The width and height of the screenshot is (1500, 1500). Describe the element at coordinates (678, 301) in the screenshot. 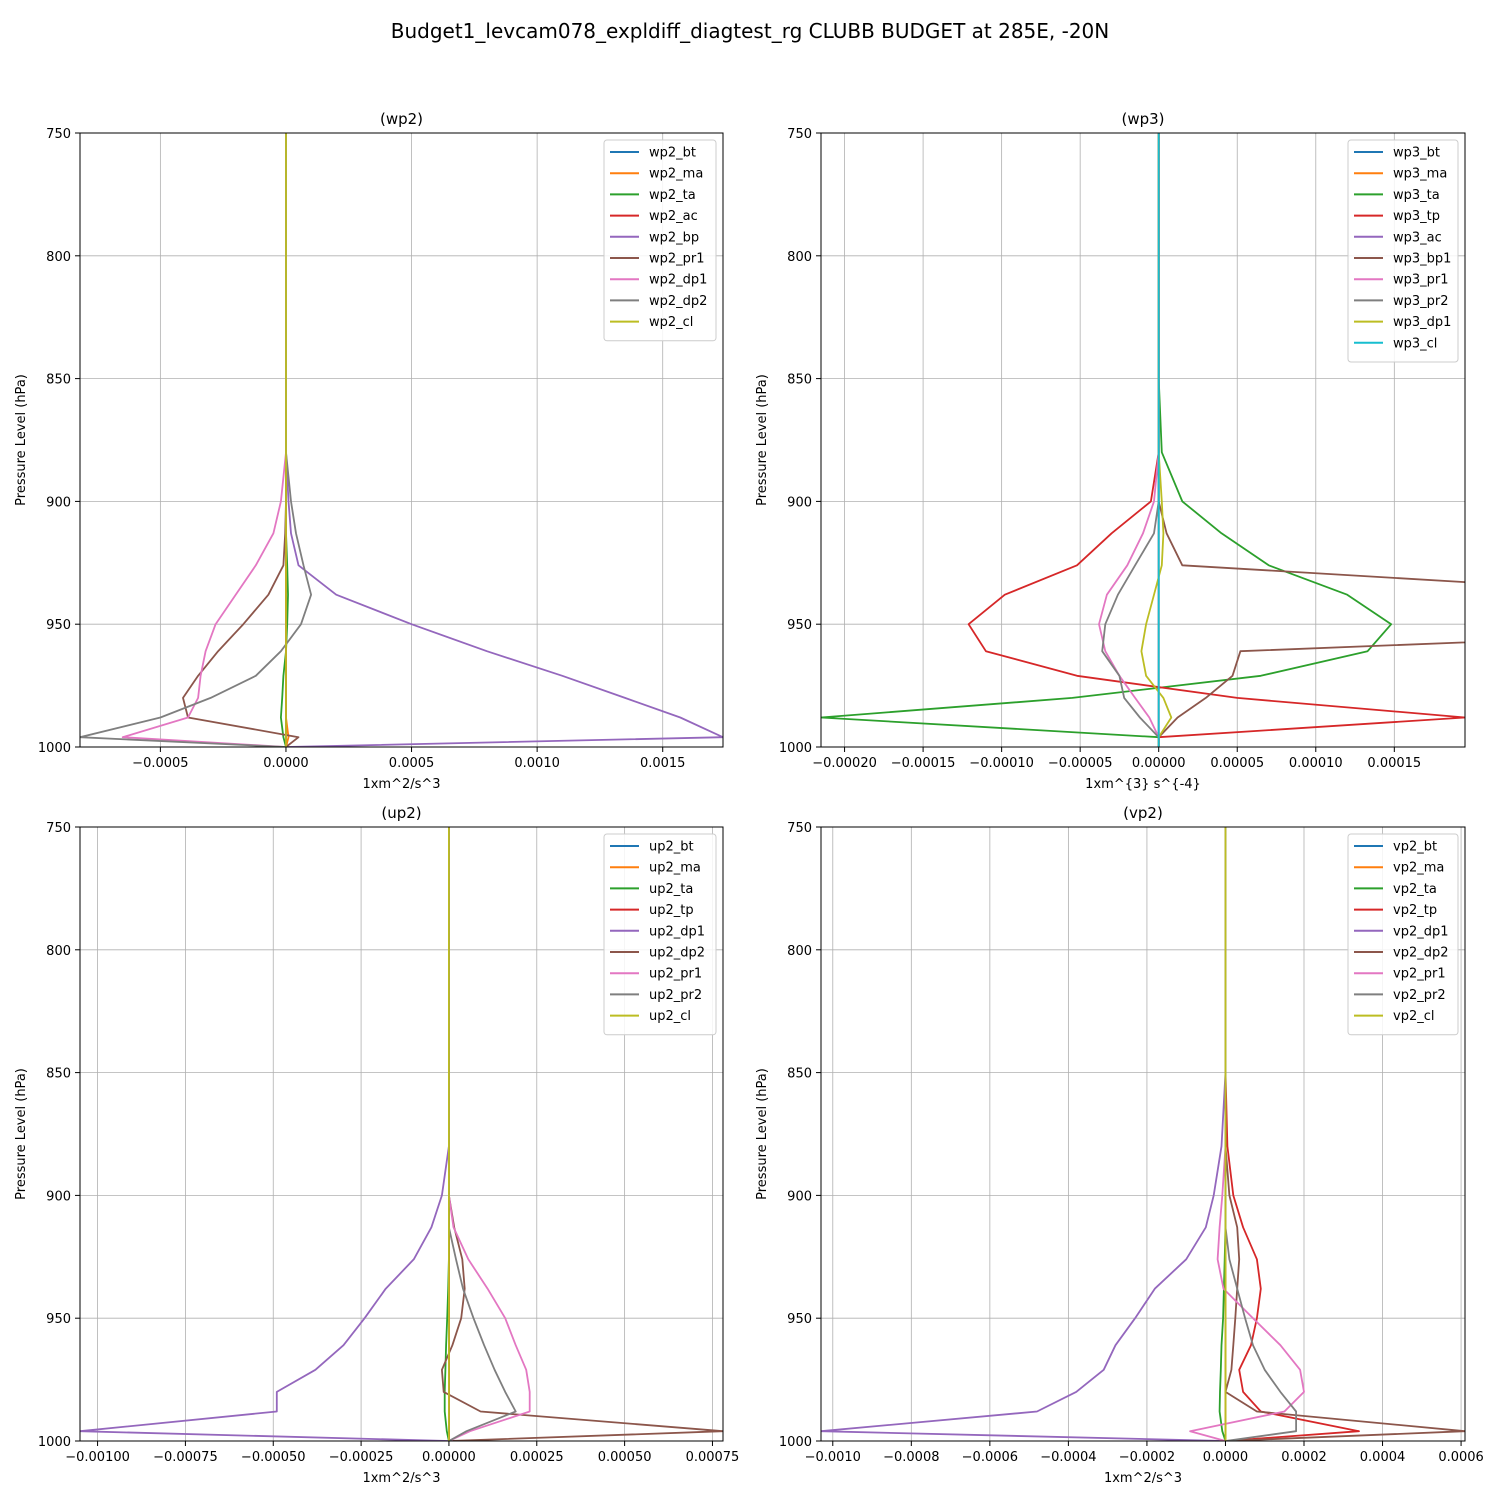

I see `legend-label: wp2_dp2` at that location.